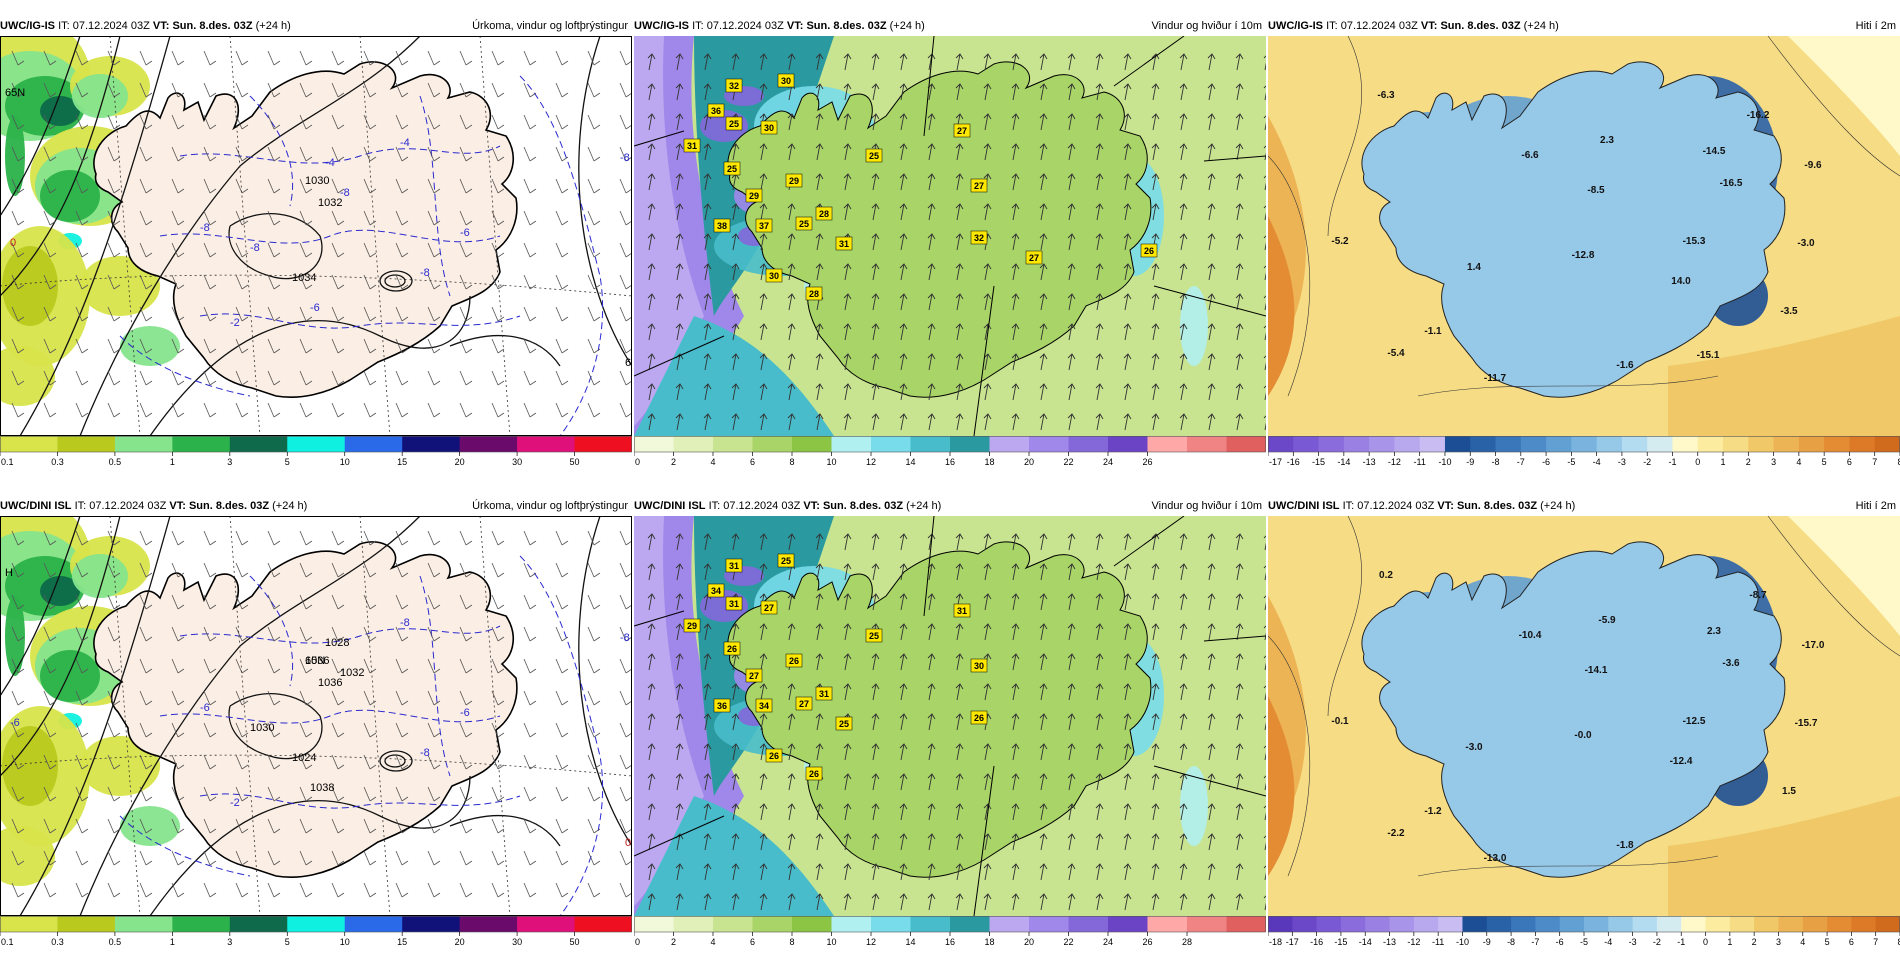  What do you see at coordinates (752, 942) in the screenshot?
I see `scale-tick-label: 6` at bounding box center [752, 942].